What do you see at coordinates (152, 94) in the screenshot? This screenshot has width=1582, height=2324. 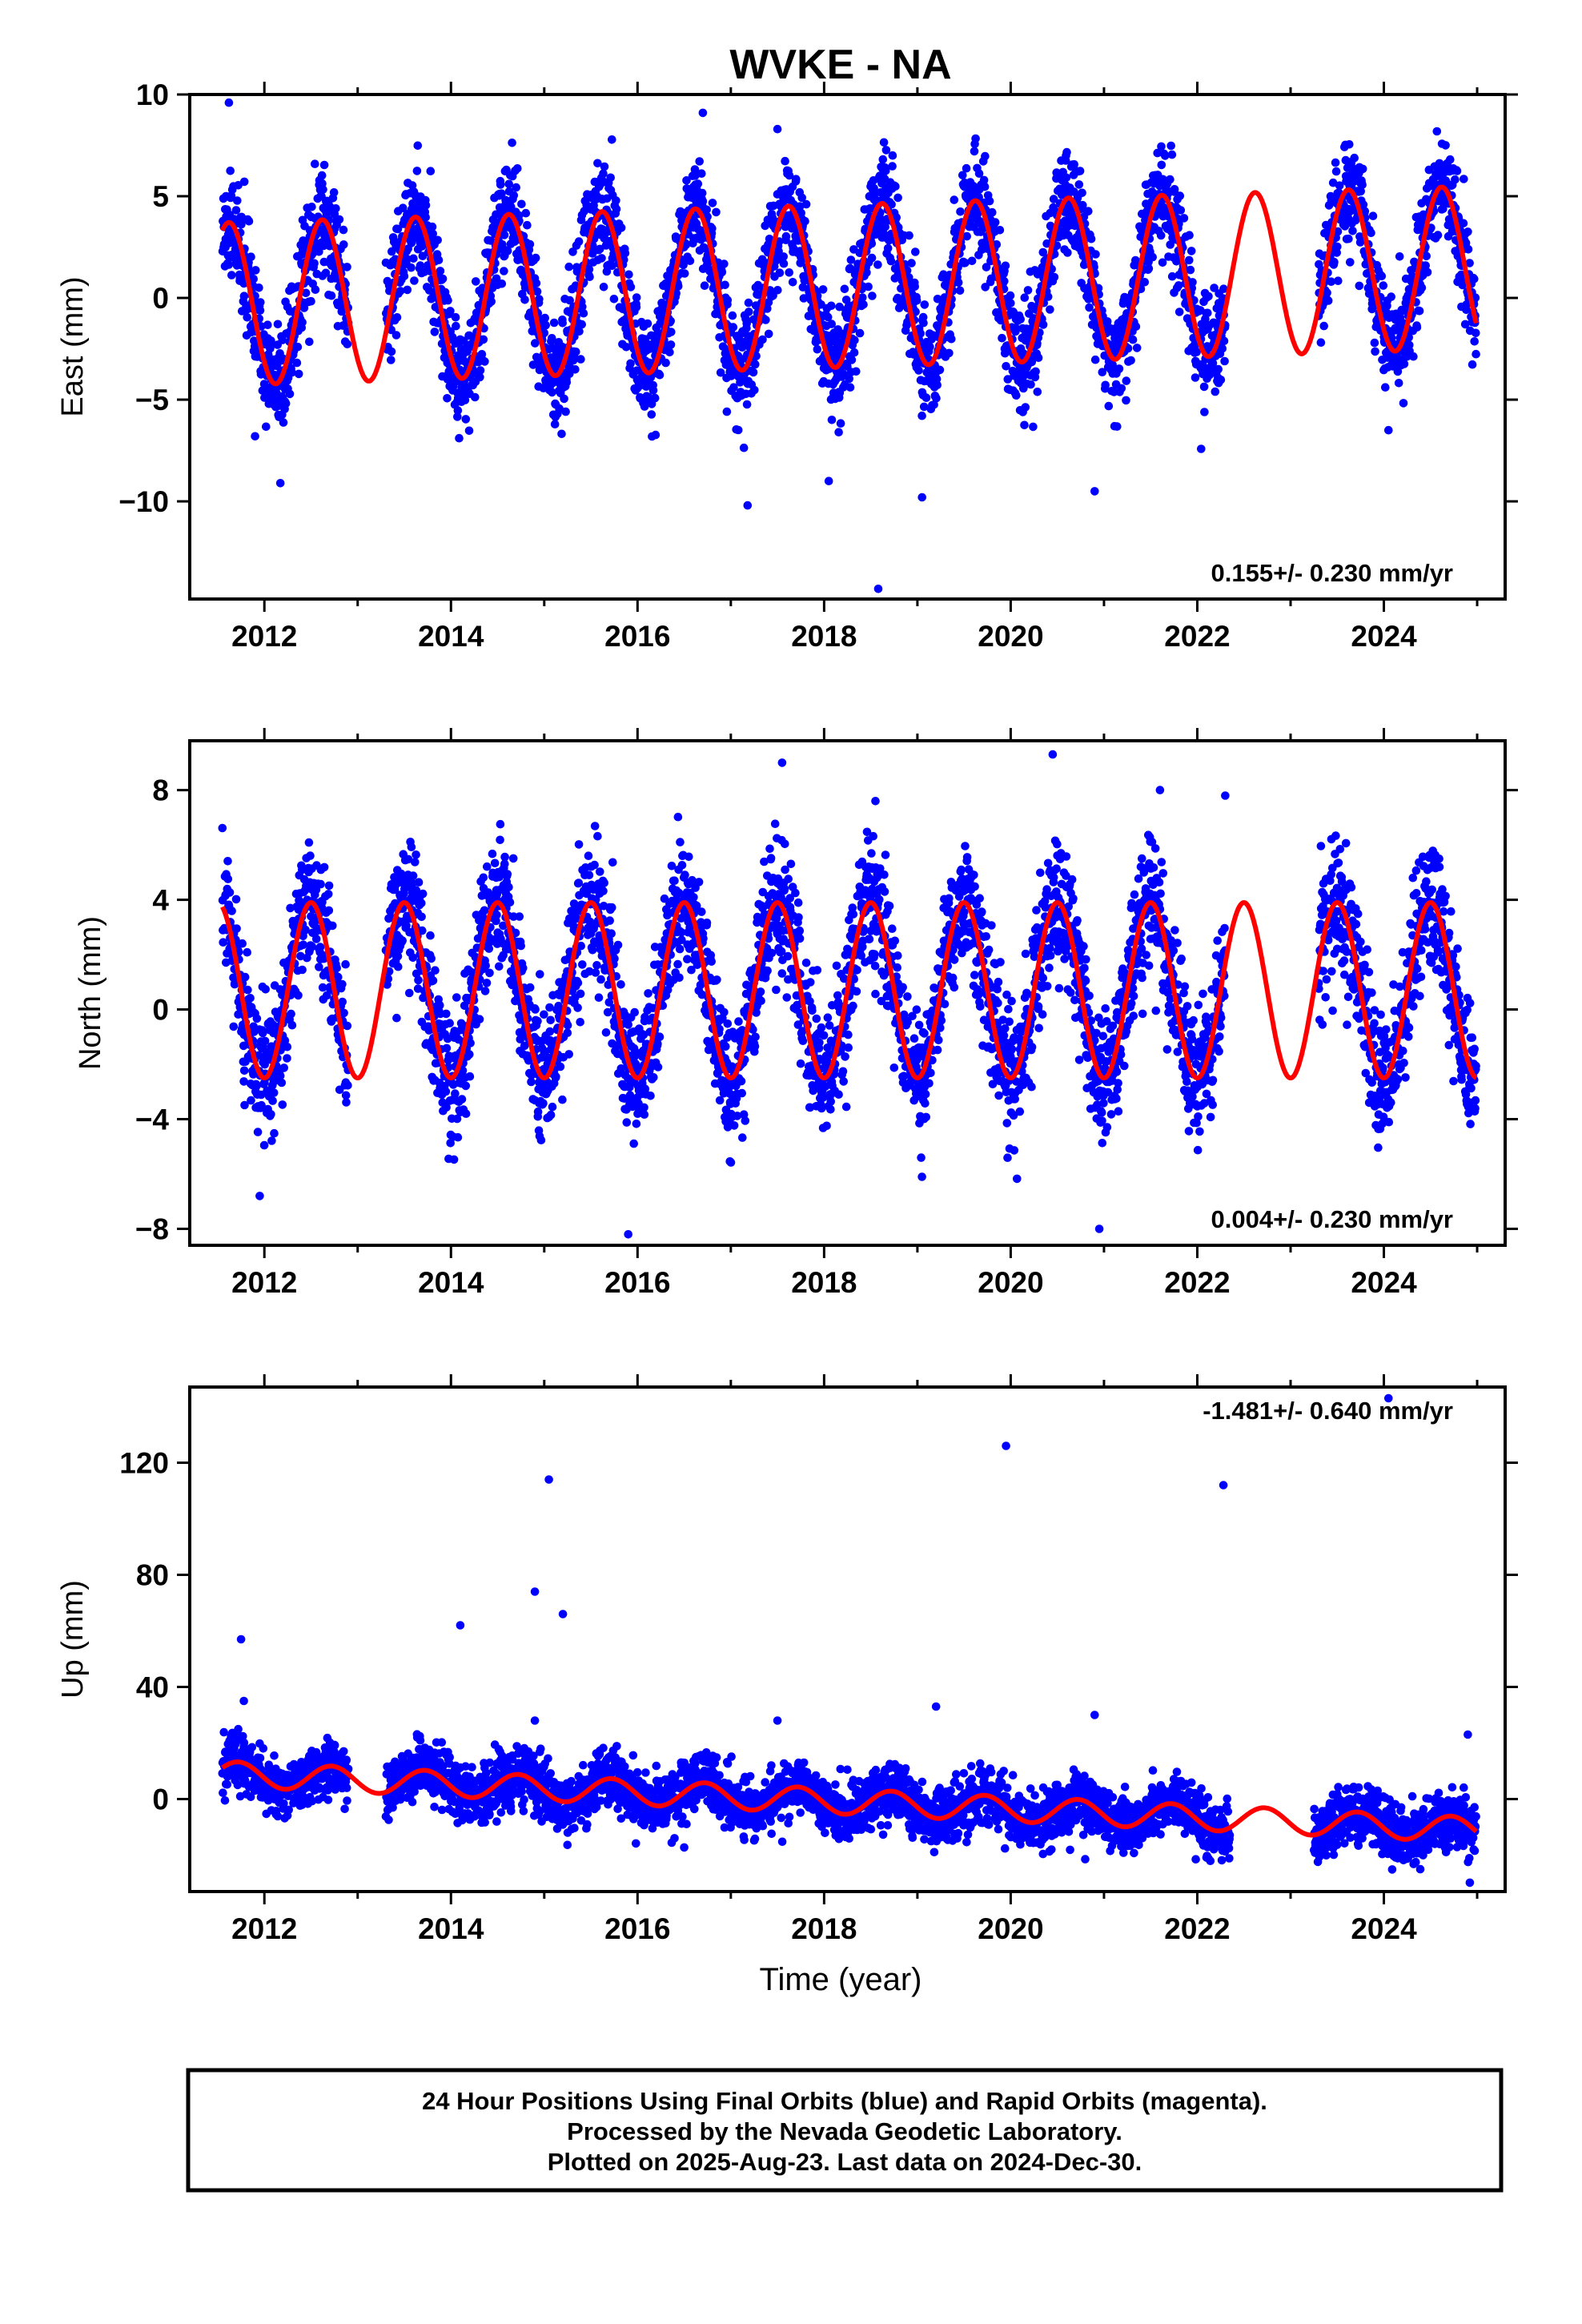 I see `y-tick-label: 10` at bounding box center [152, 94].